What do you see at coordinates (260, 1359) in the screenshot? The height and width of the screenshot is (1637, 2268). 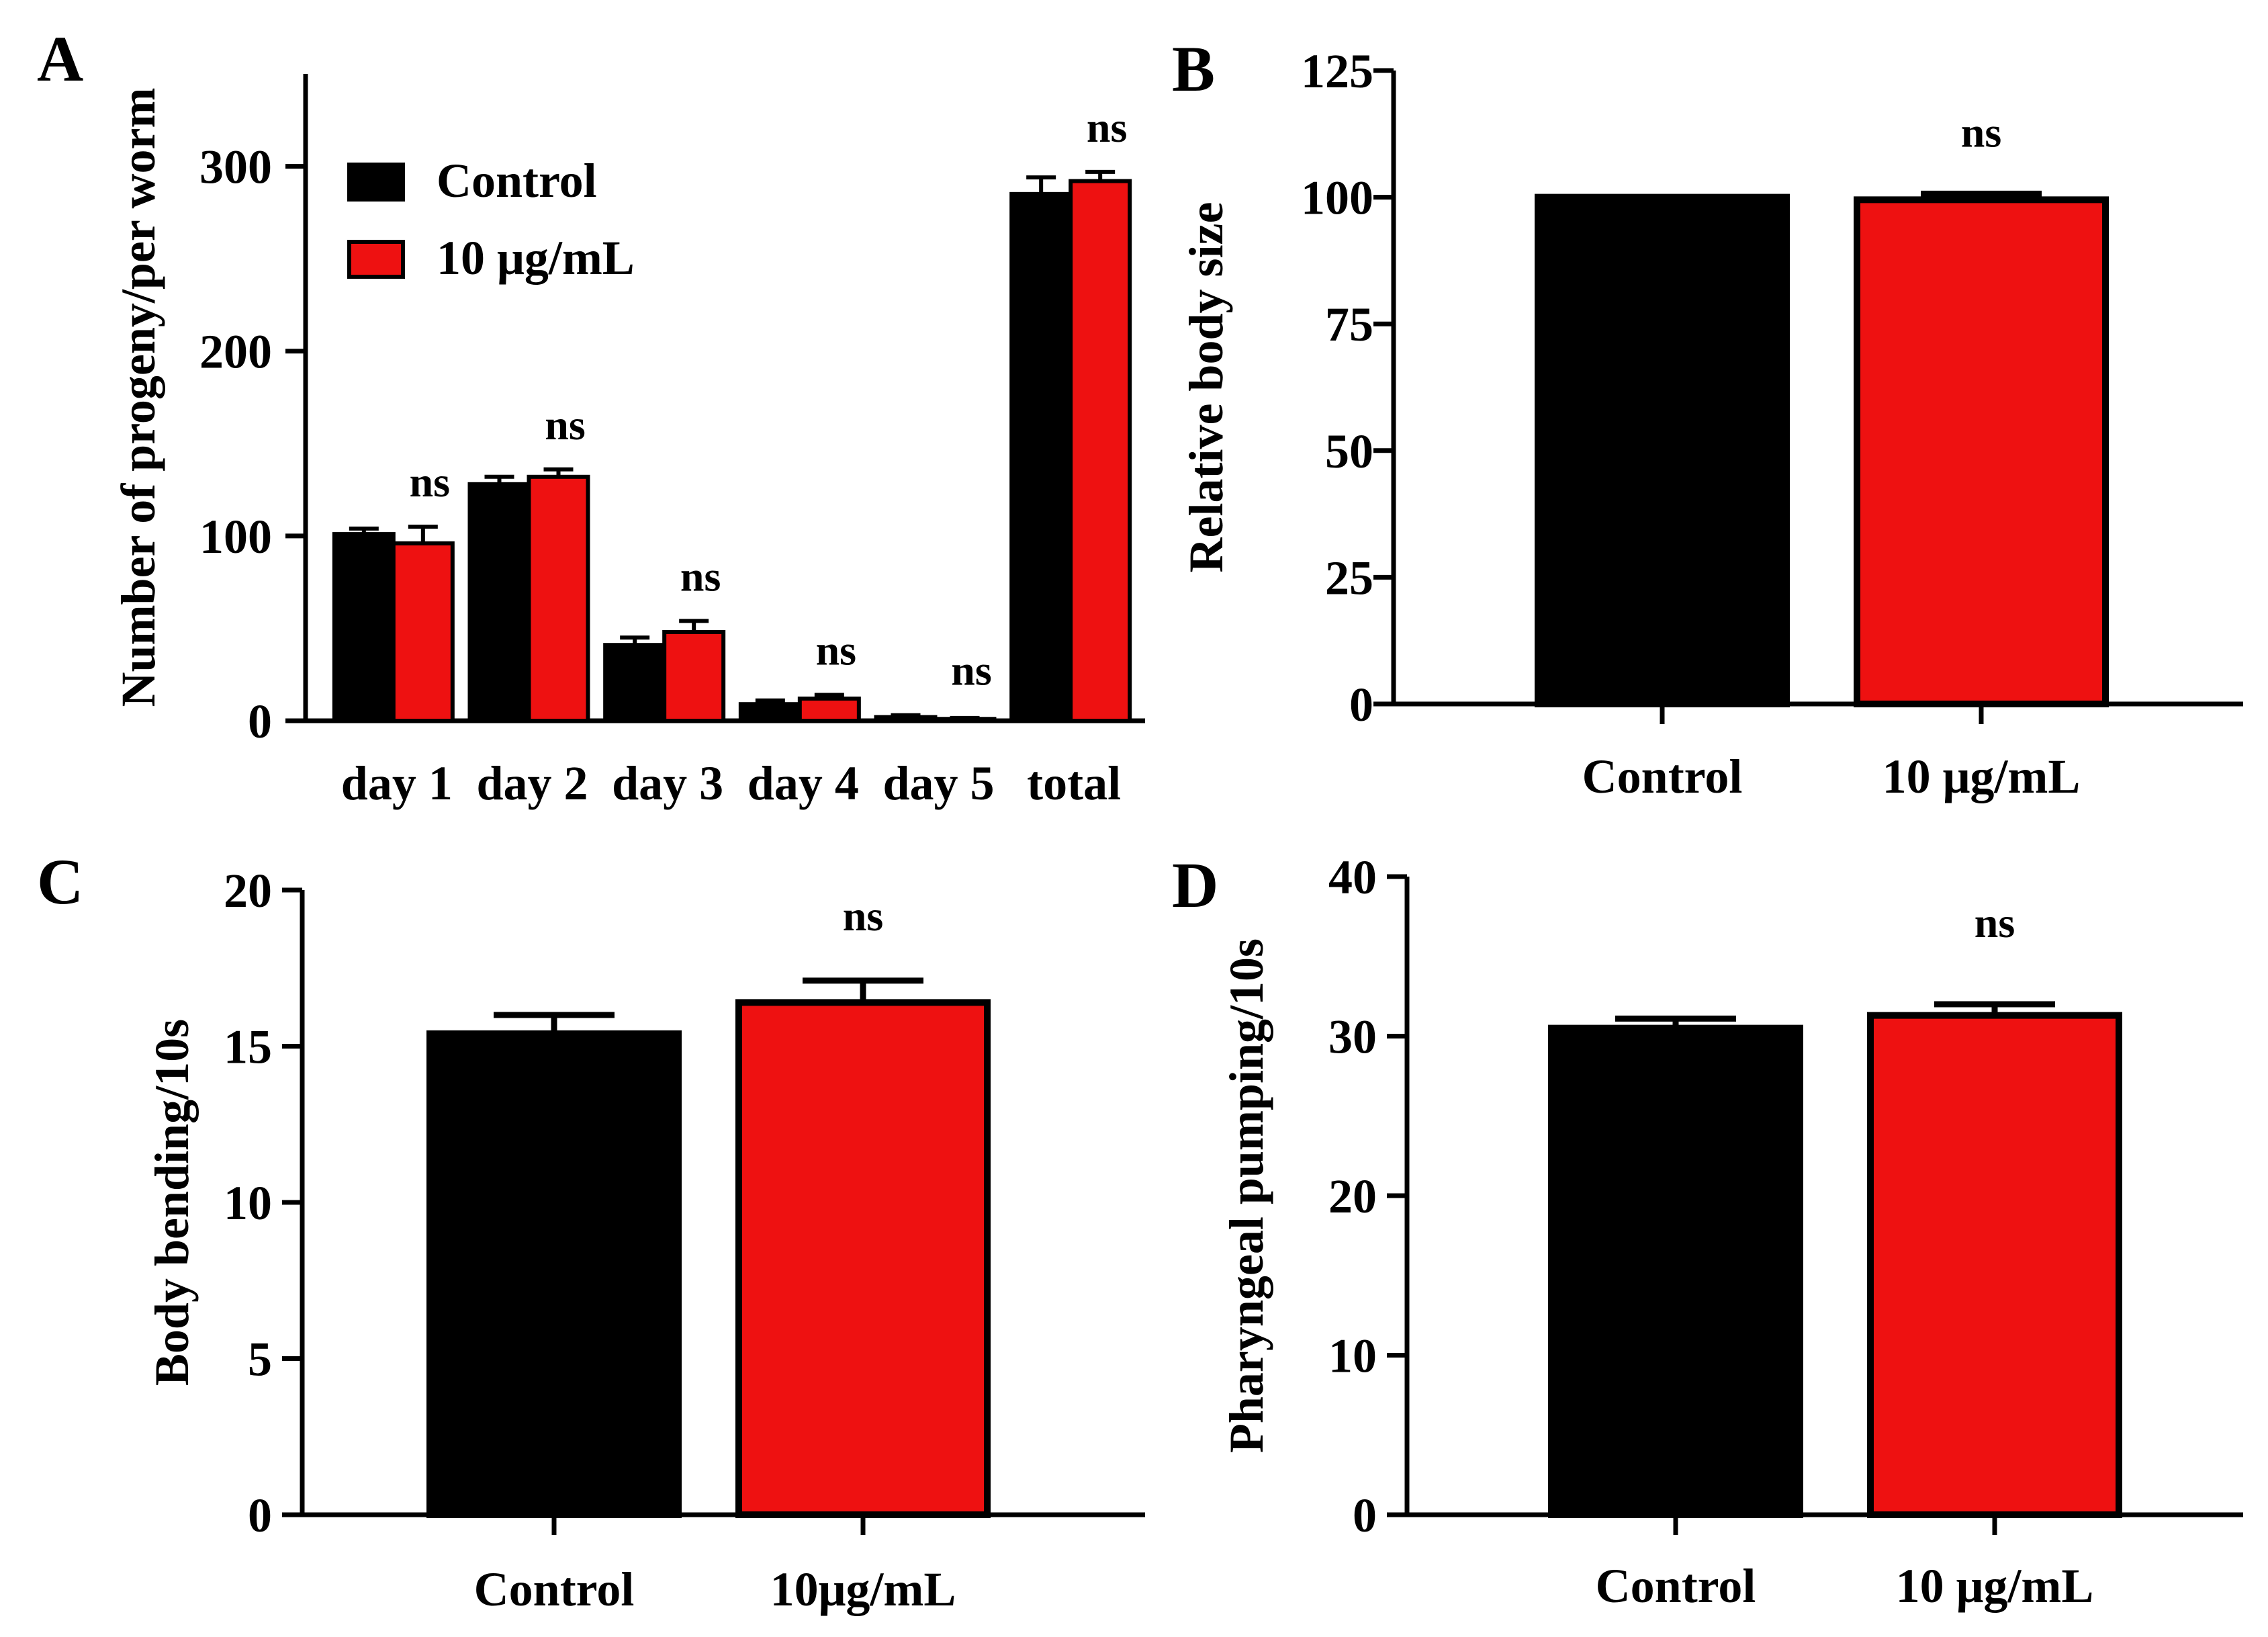 I see `y-tick-label: 5` at bounding box center [260, 1359].